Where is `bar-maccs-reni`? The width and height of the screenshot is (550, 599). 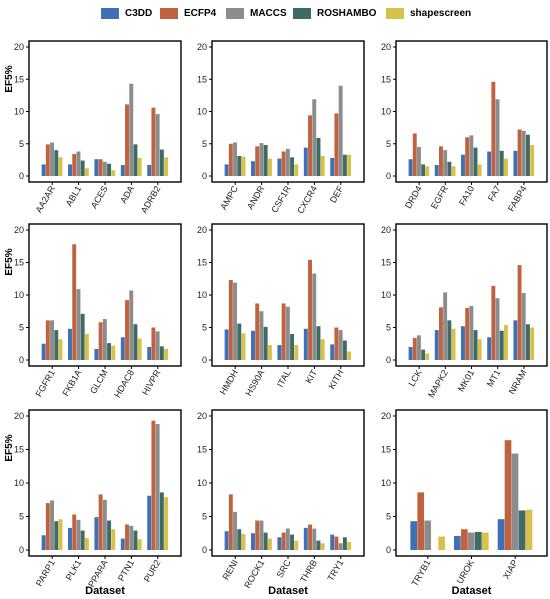 bar-maccs-reni is located at coordinates (235, 530).